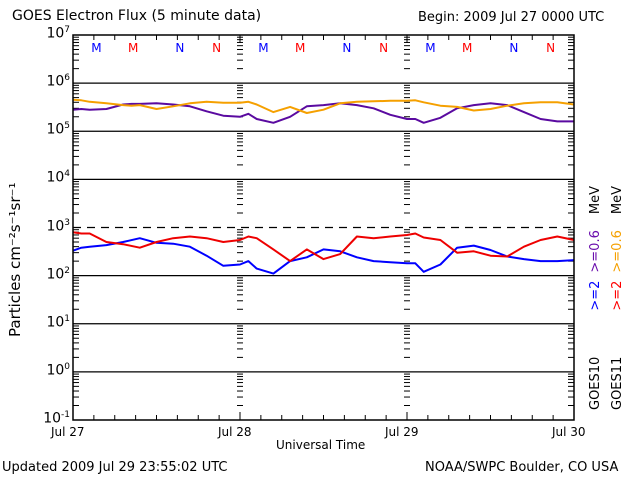 The height and width of the screenshot is (480, 640). I want to click on legend-satellite: GOES11, so click(617, 383).